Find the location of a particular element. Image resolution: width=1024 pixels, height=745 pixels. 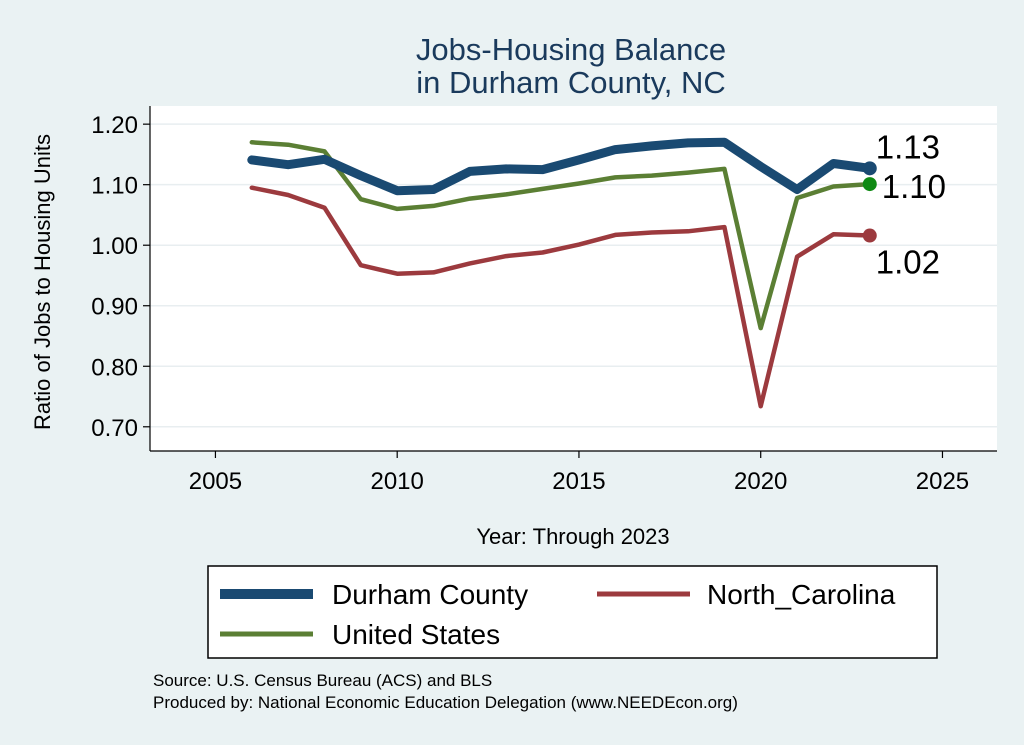

end-marker-north-carolina is located at coordinates (869, 235).